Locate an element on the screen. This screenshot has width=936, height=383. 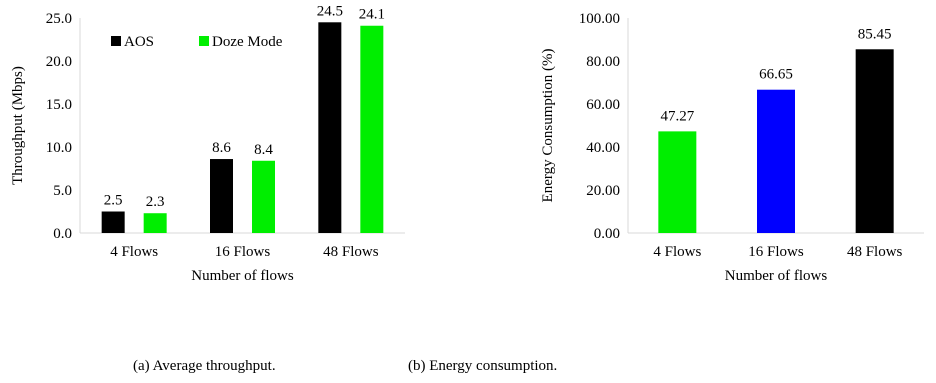
y-tick-label: 100.00 is located at coordinates (599, 19).